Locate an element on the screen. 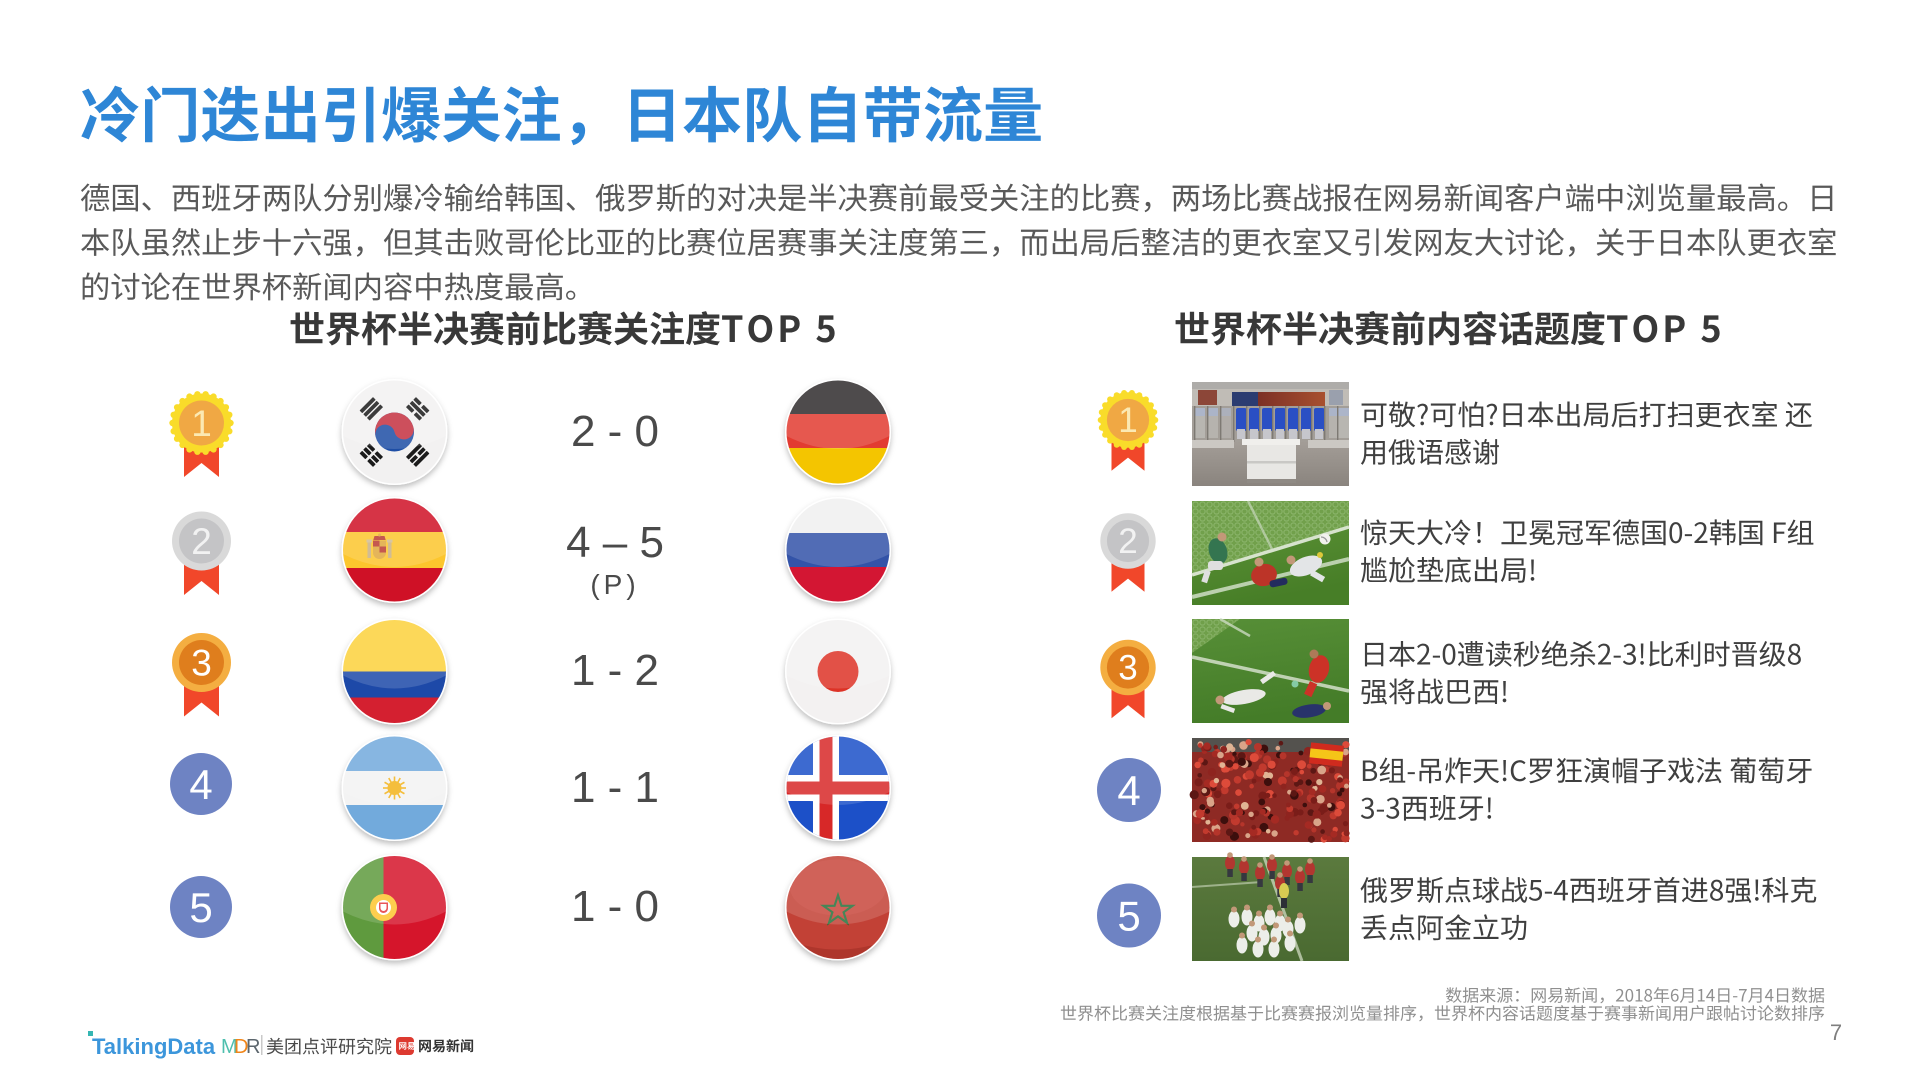 This screenshot has height=1080, width=1921. svg-text: (P) is located at coordinates (614, 584).